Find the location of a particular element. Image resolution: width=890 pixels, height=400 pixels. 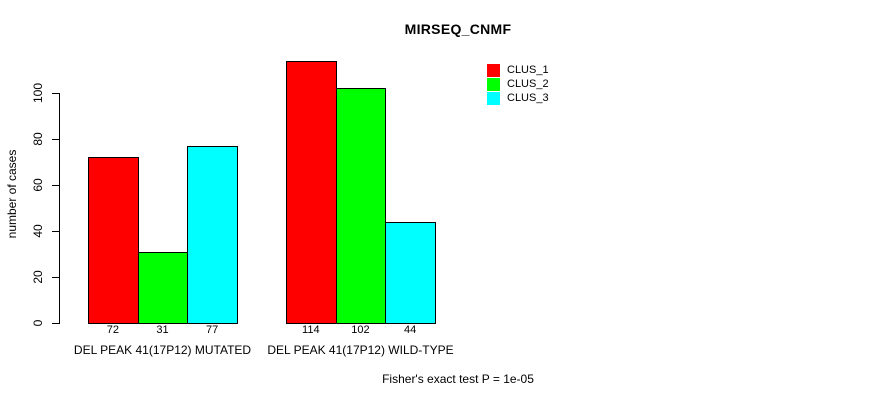

legend: CLUS_1 CLUS_2 CLUS_3 is located at coordinates (518, 84).